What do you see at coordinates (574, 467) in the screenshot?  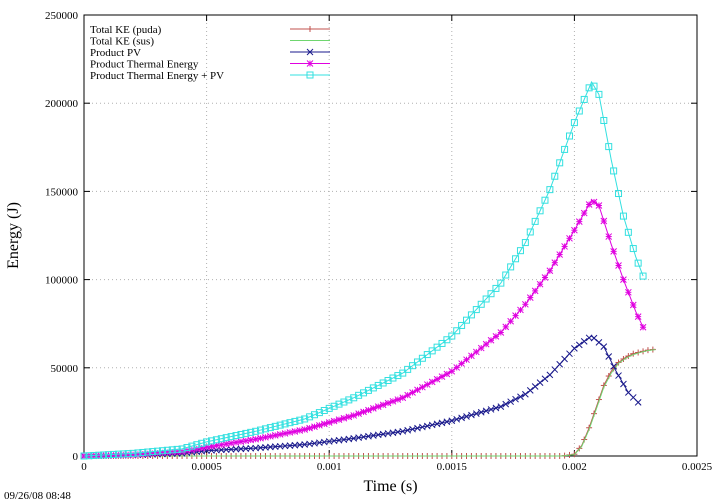 I see `x-tick-label: 0.002` at bounding box center [574, 467].